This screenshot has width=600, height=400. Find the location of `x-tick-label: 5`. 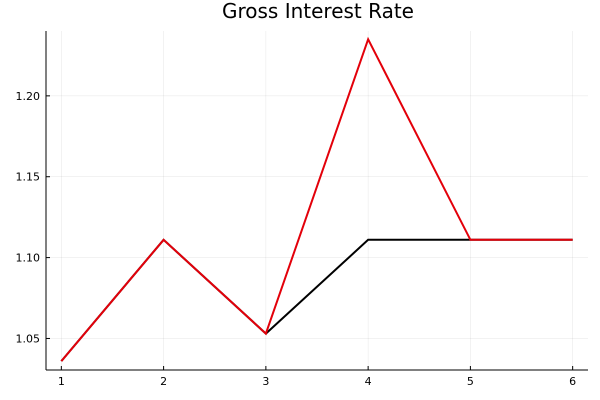

x-tick-label: 5 is located at coordinates (470, 381).